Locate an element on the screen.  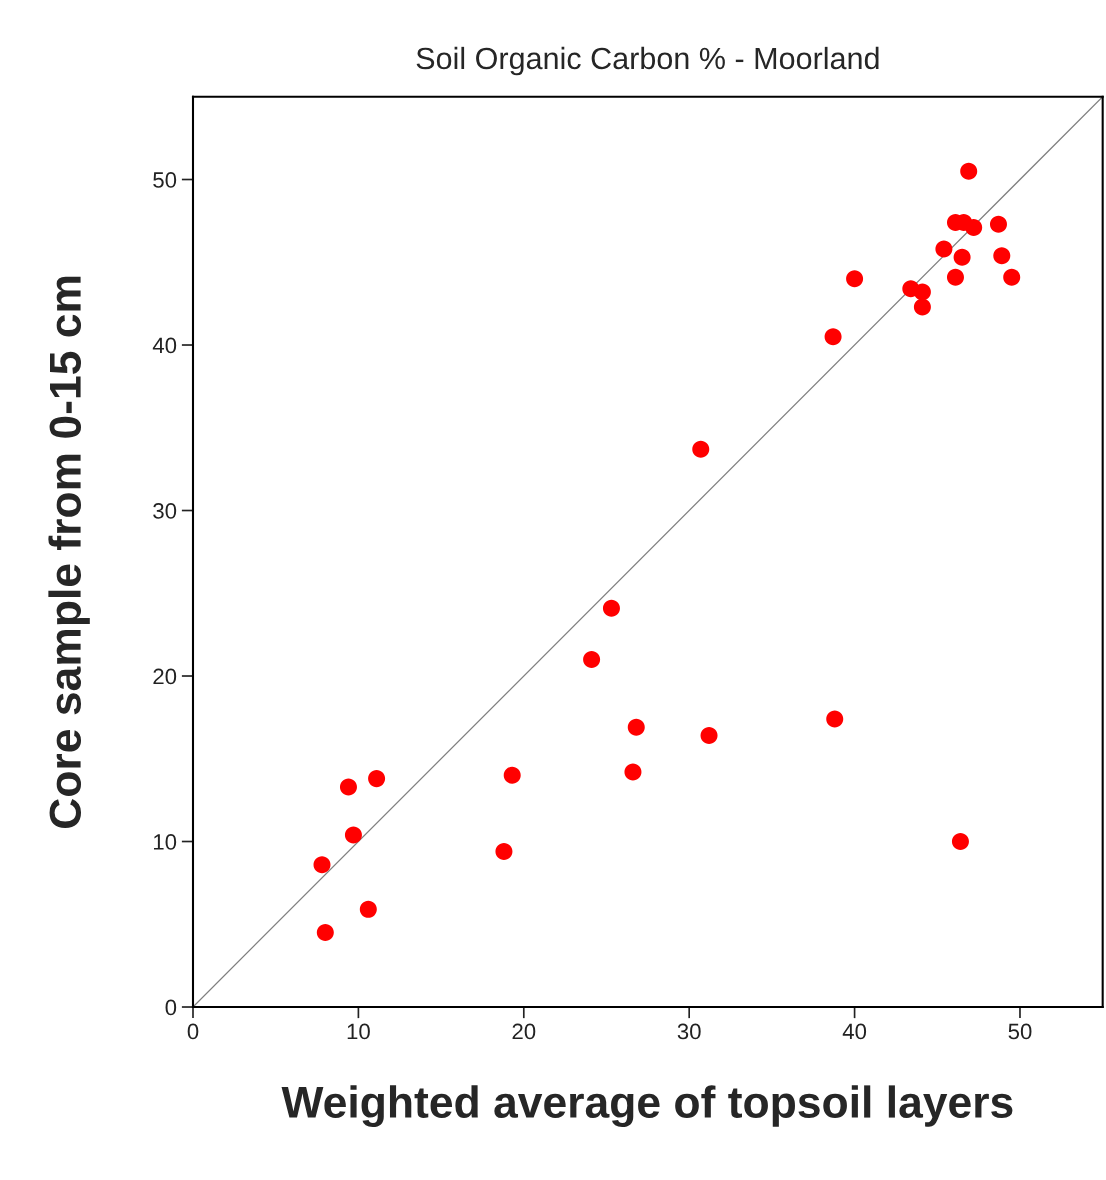
y-tick-label: 40 is located at coordinates (164, 345).